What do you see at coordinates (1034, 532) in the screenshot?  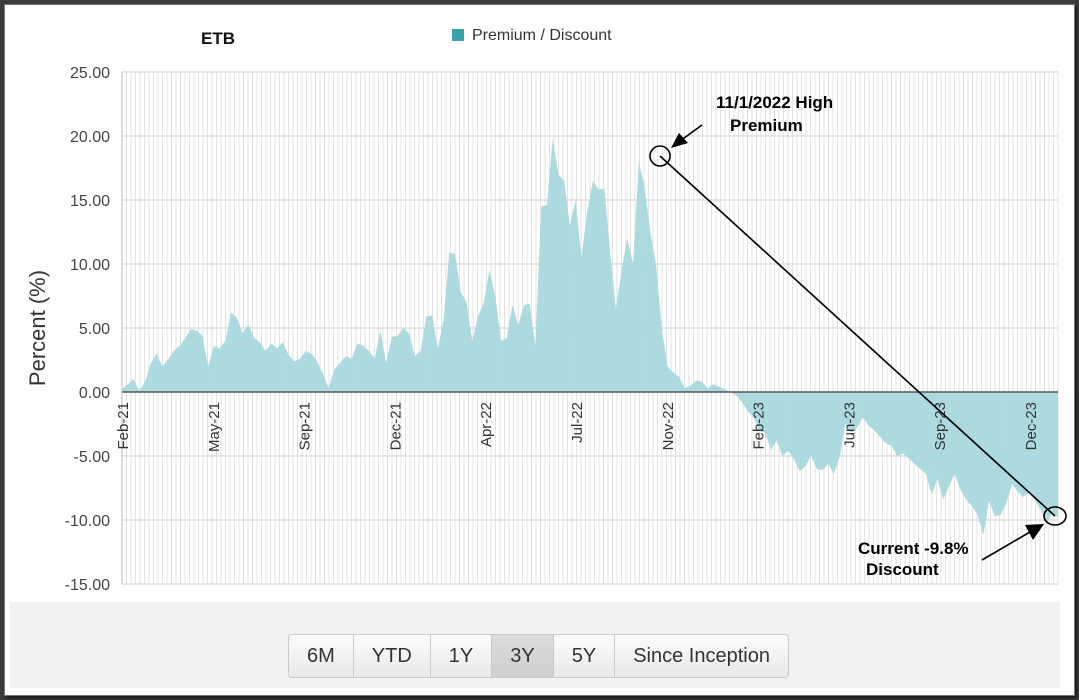 I see `current-arrow-head` at bounding box center [1034, 532].